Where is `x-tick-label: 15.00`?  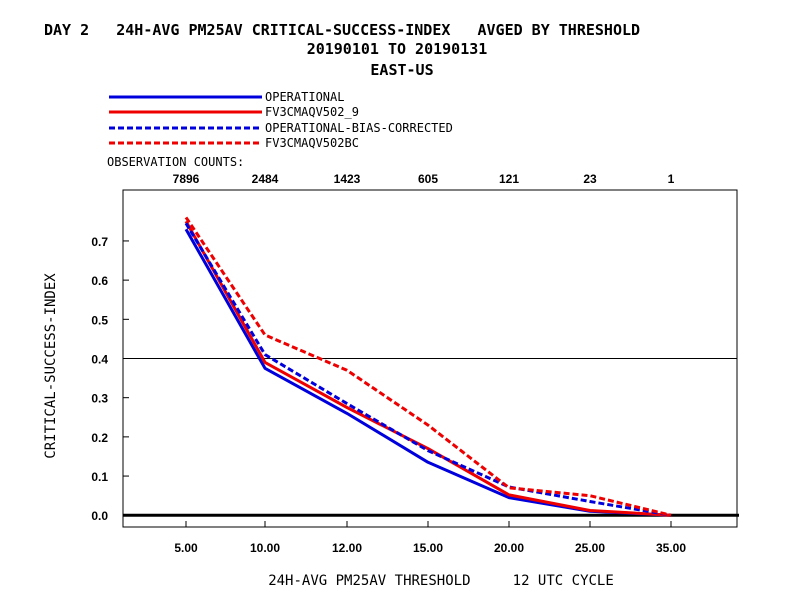
x-tick-label: 15.00 is located at coordinates (428, 548).